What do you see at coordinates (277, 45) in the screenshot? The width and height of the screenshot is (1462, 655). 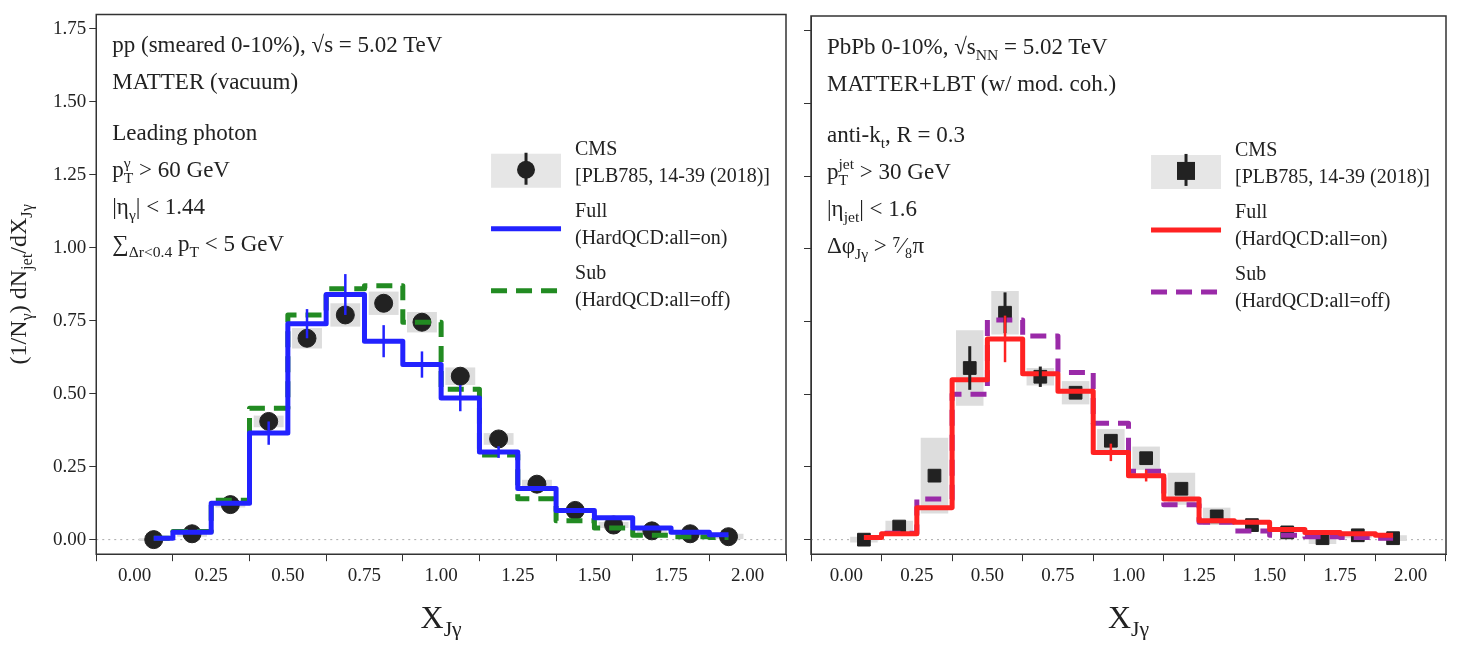 I see `annotation: pp (smeared 0-10%), √s = 5.02 TeV` at bounding box center [277, 45].